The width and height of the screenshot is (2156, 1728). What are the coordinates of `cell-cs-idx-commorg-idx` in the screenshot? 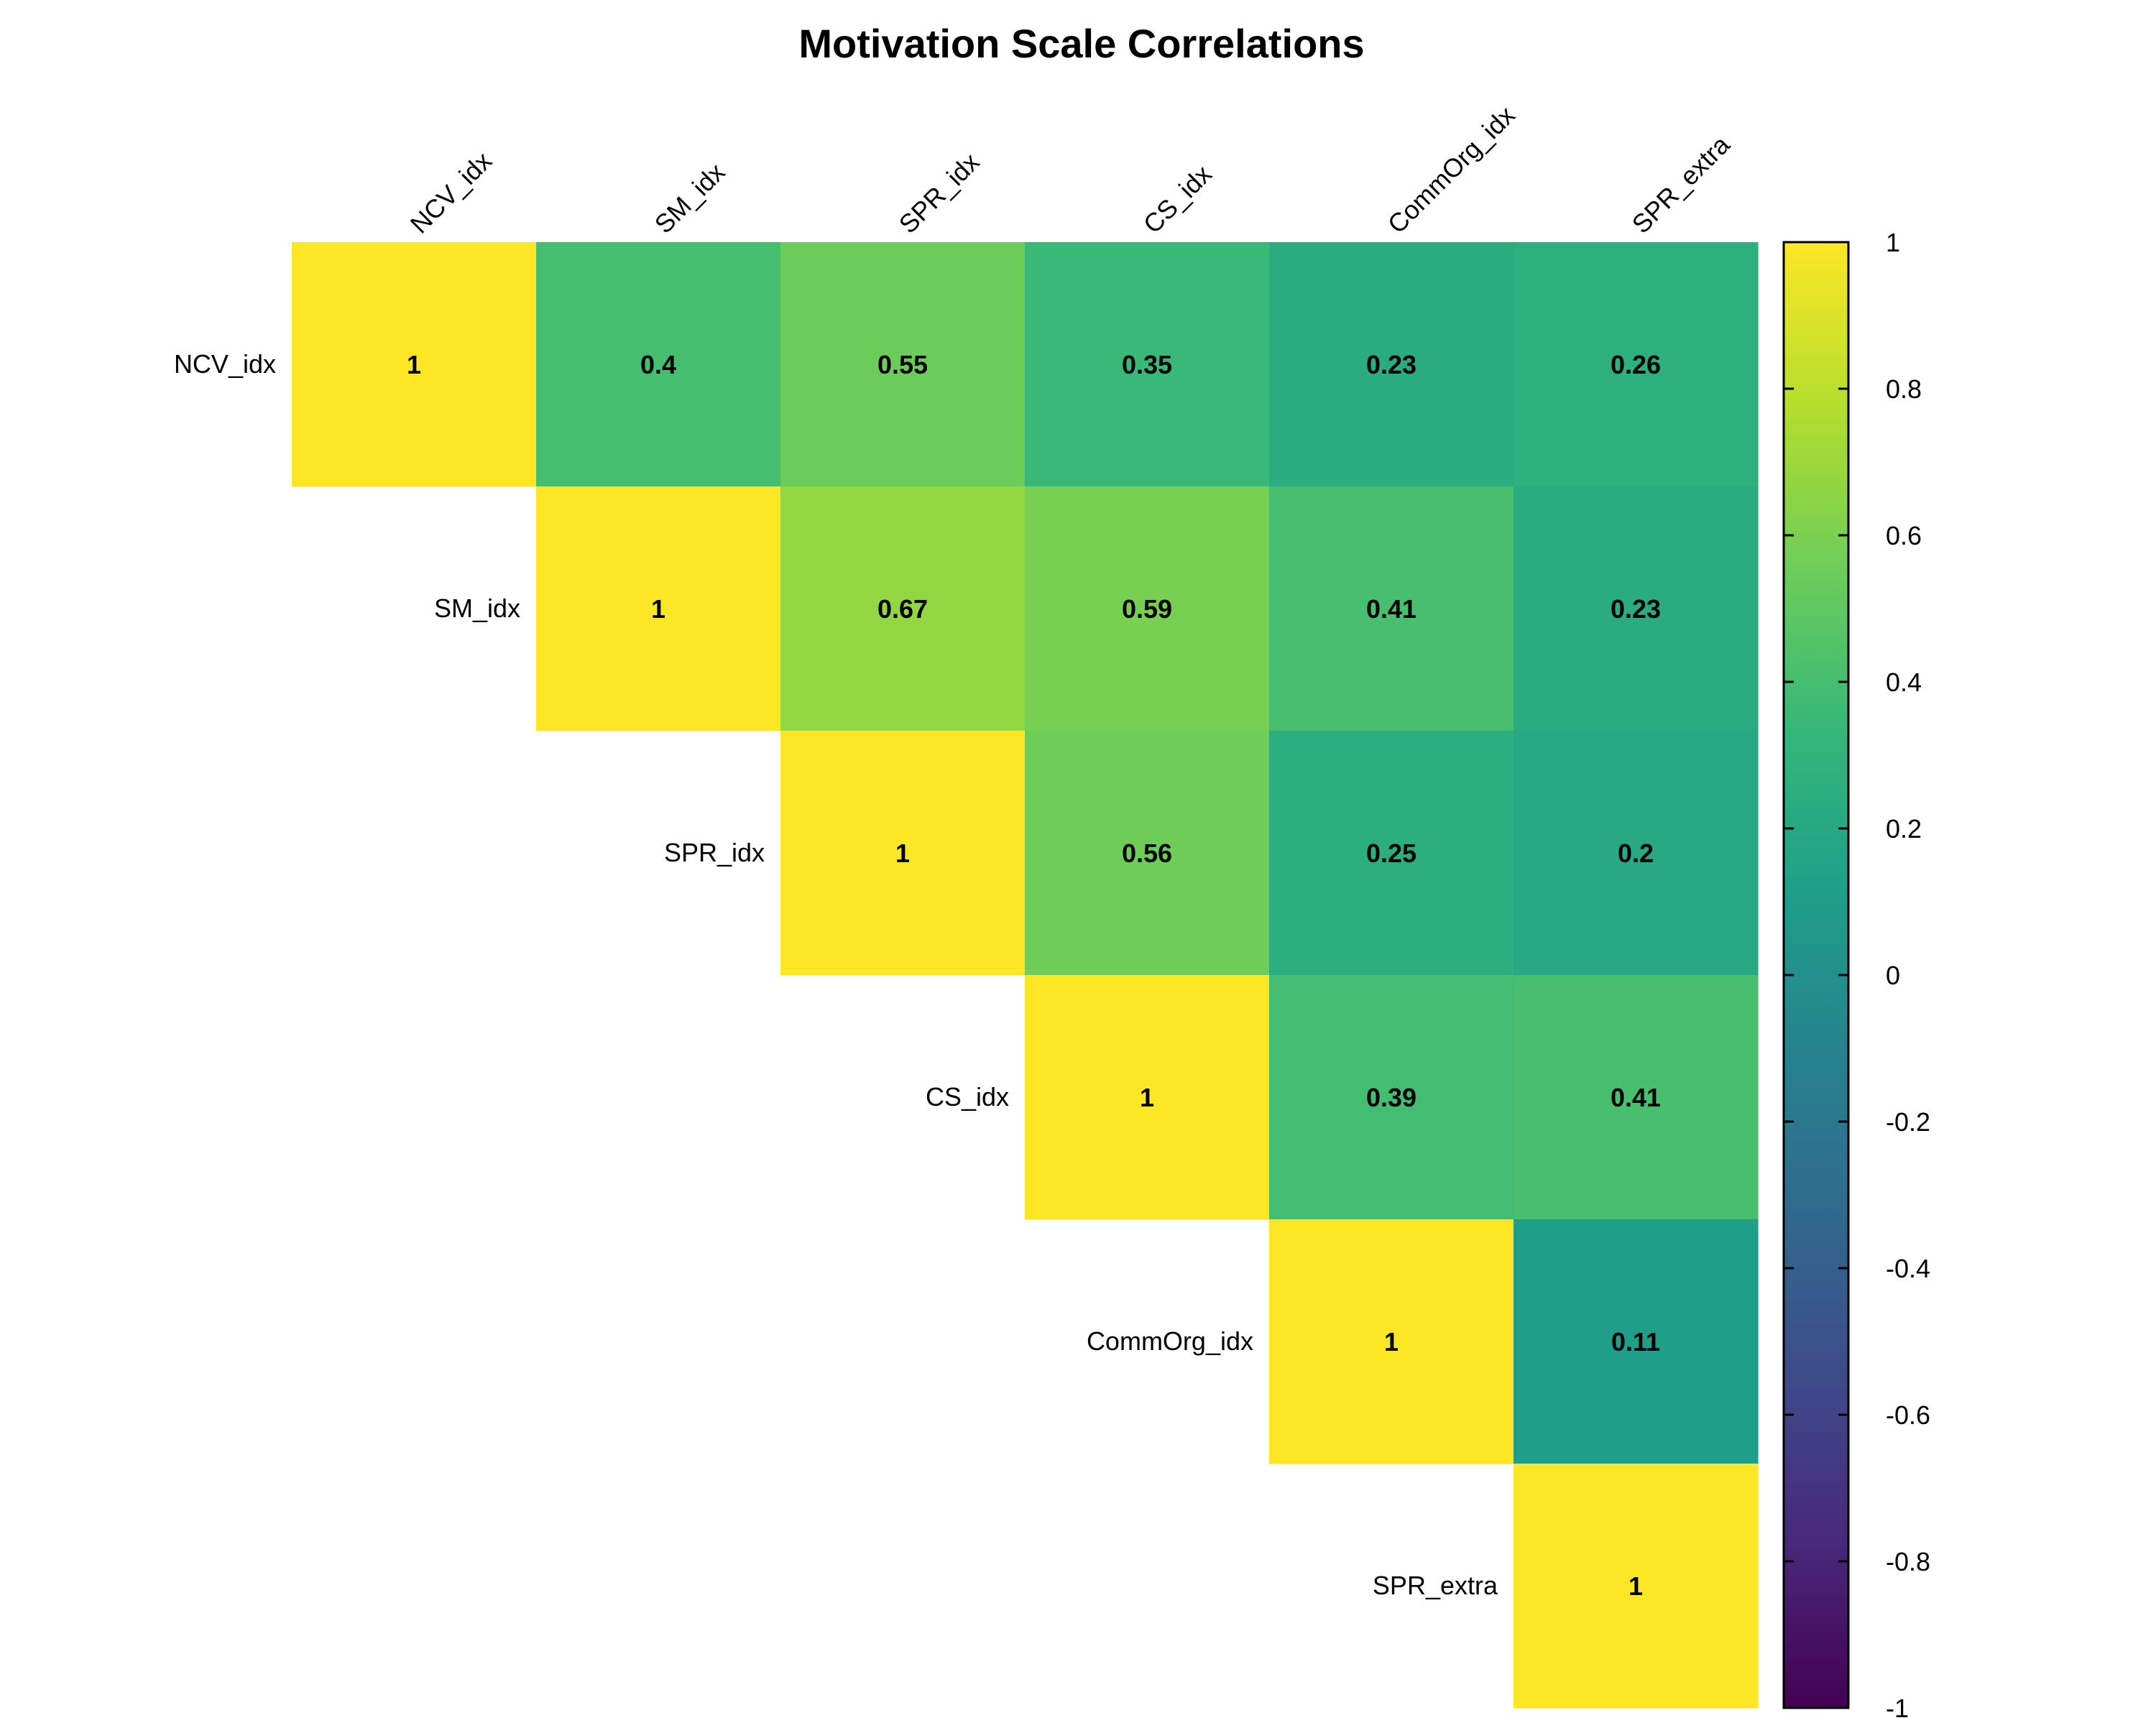 It's located at (1392, 1097).